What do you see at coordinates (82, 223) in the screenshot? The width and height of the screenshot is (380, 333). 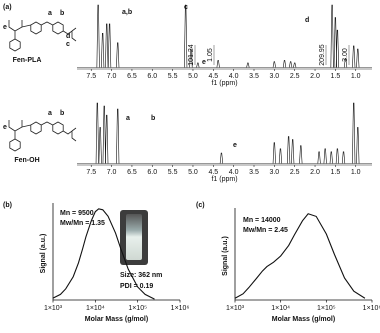 I see `annotation: Mw/Mn = 1.35` at bounding box center [82, 223].